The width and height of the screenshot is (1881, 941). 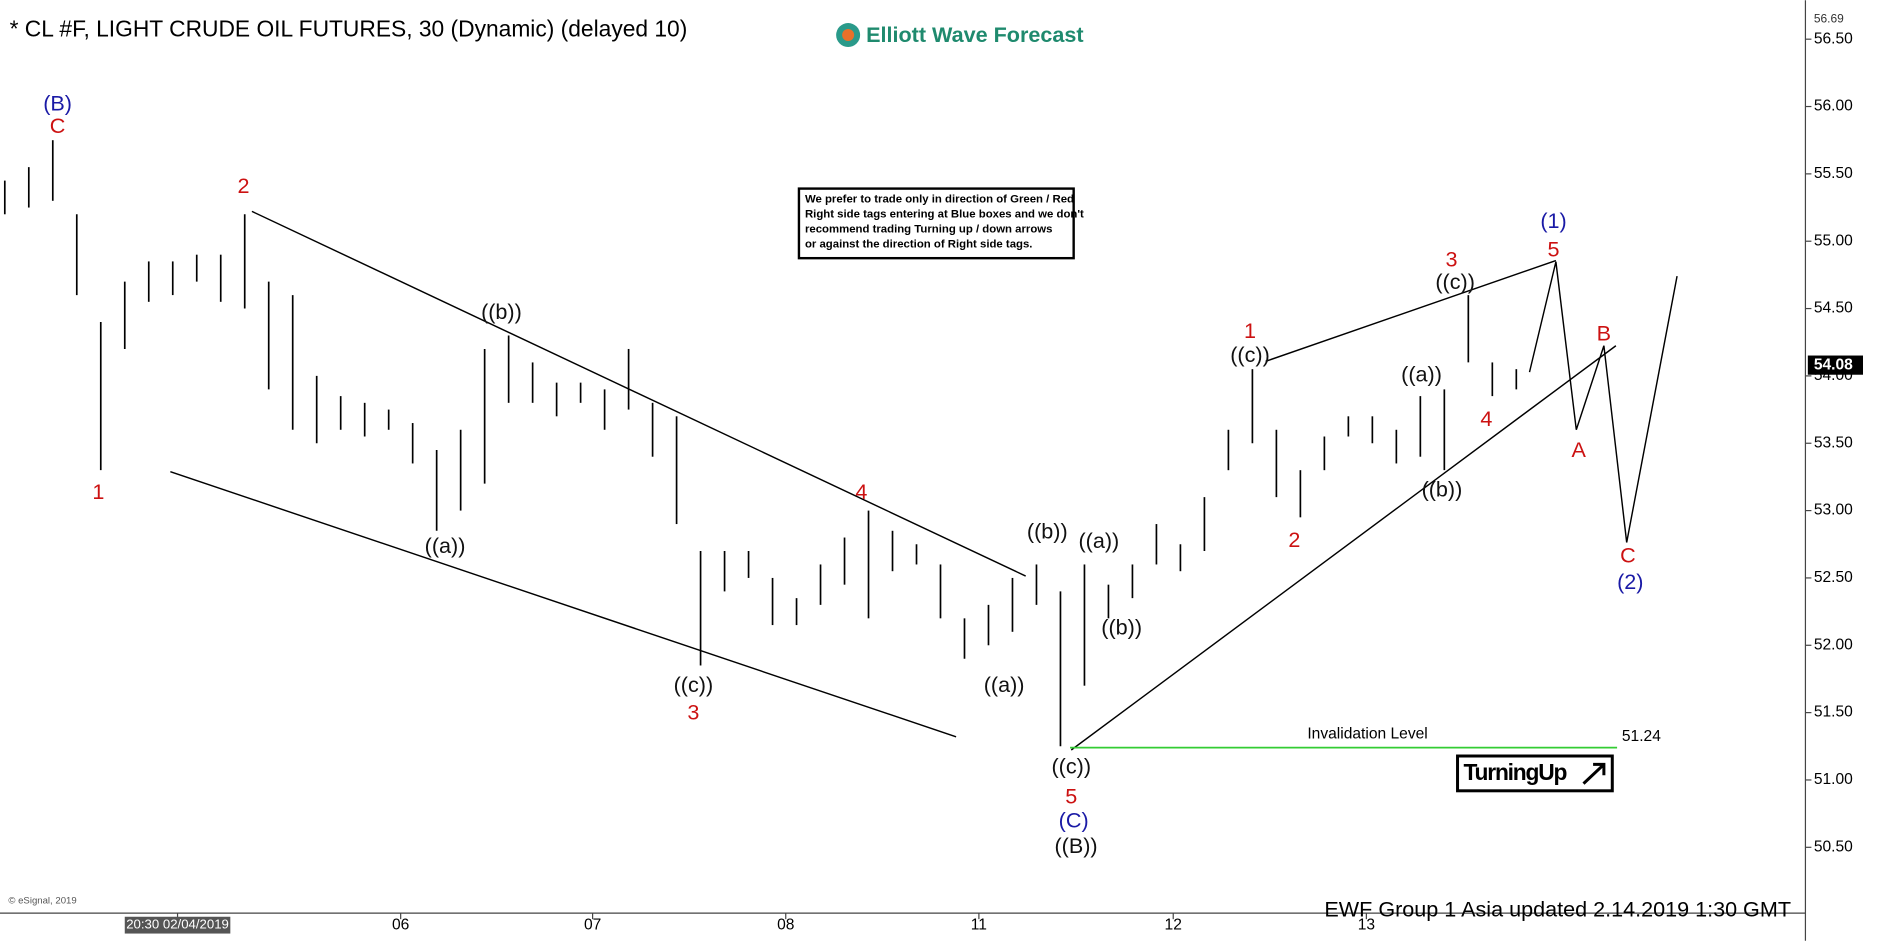 I want to click on invalidation-label: Invalidation Level, so click(x=1367, y=734).